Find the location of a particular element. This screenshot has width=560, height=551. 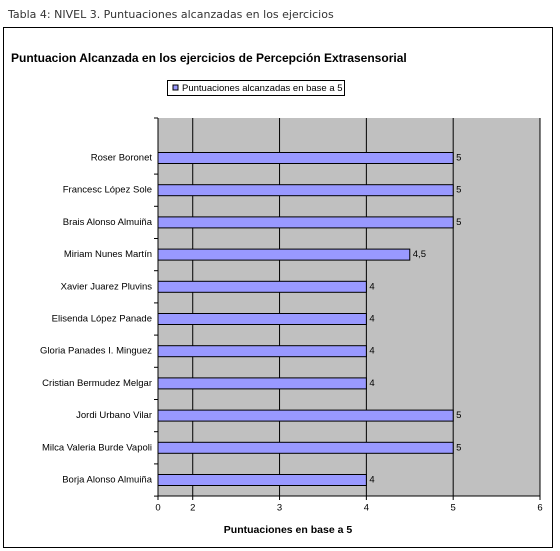

x-tick-label: 4 is located at coordinates (366, 508).